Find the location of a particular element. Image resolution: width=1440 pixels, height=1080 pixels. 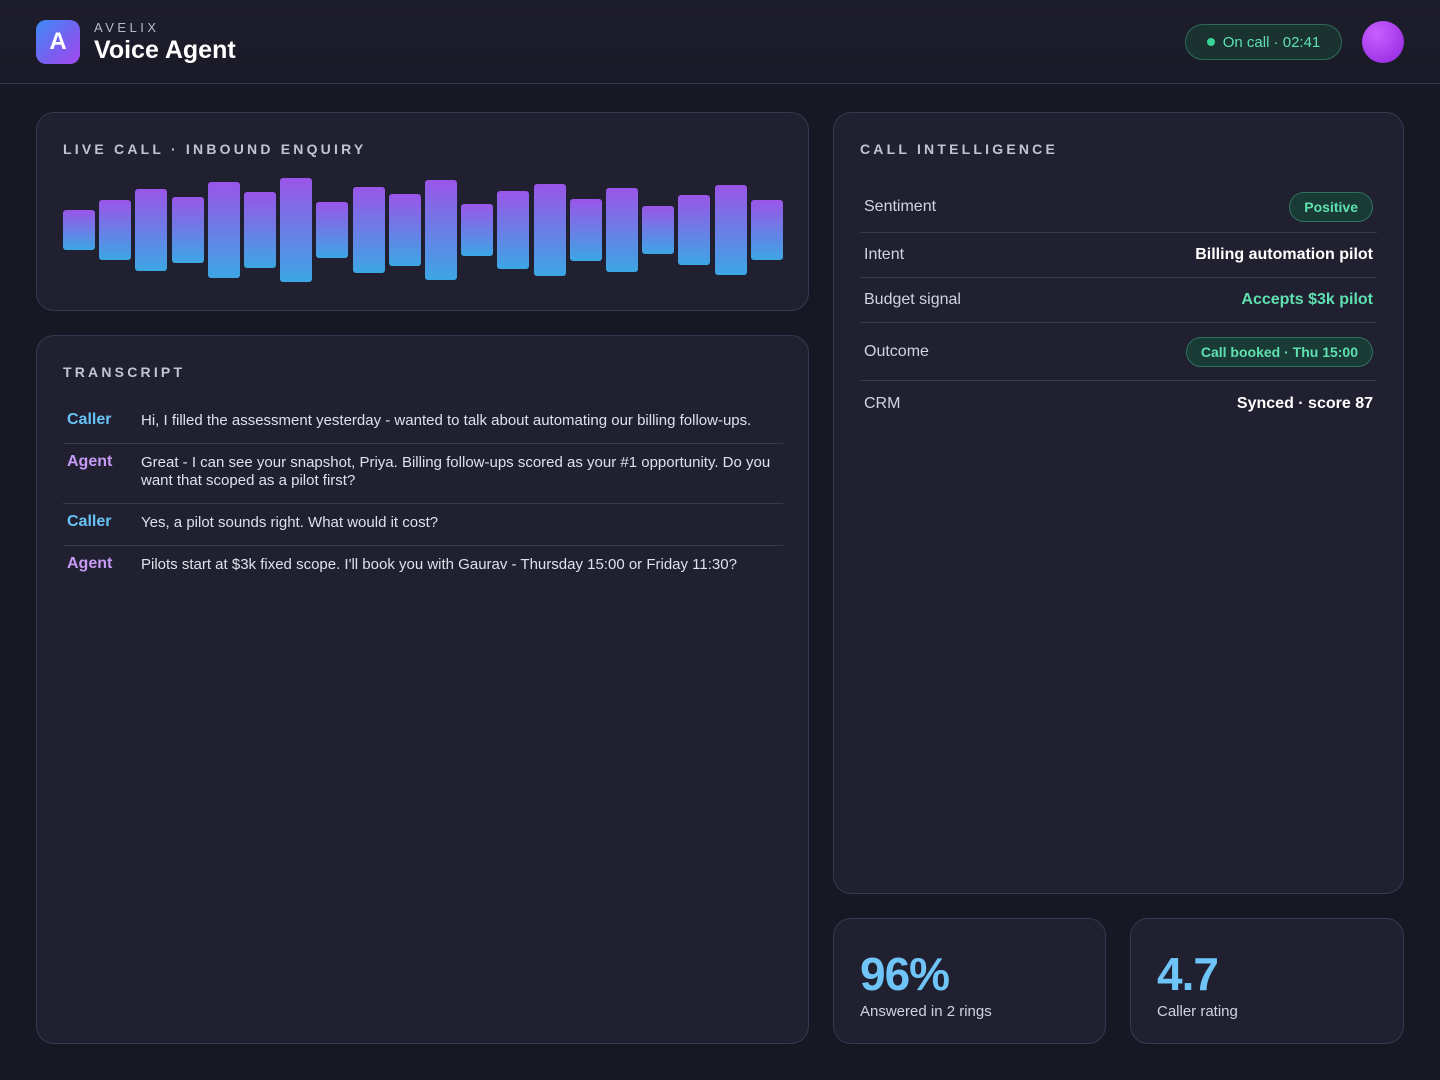

row-label: Intent is located at coordinates (884, 254).